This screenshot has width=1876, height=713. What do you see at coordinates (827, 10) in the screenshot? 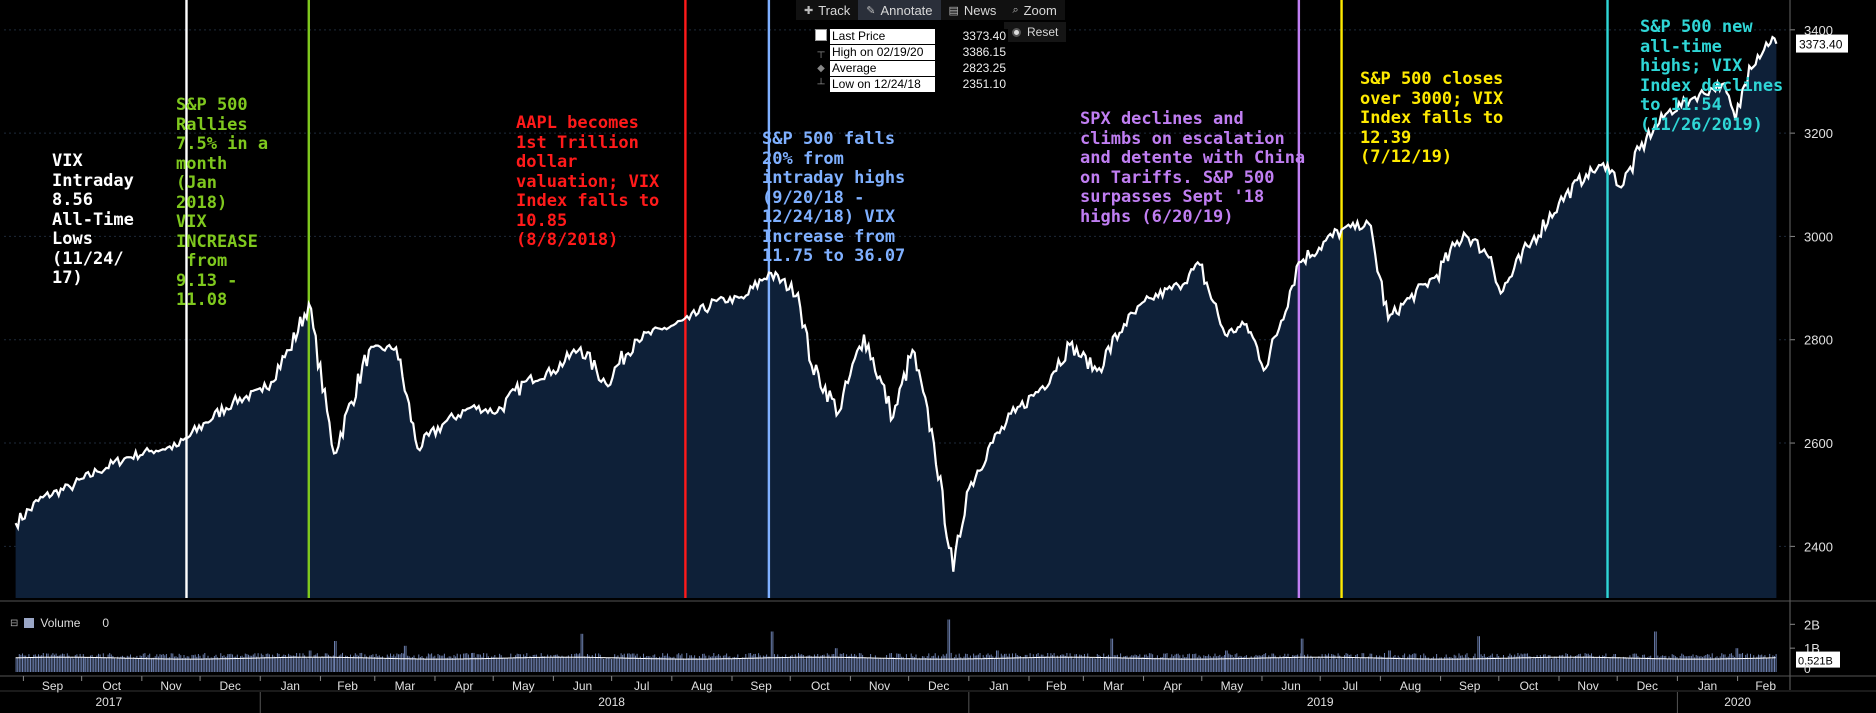
I see `track-button: ✚ Track` at bounding box center [827, 10].